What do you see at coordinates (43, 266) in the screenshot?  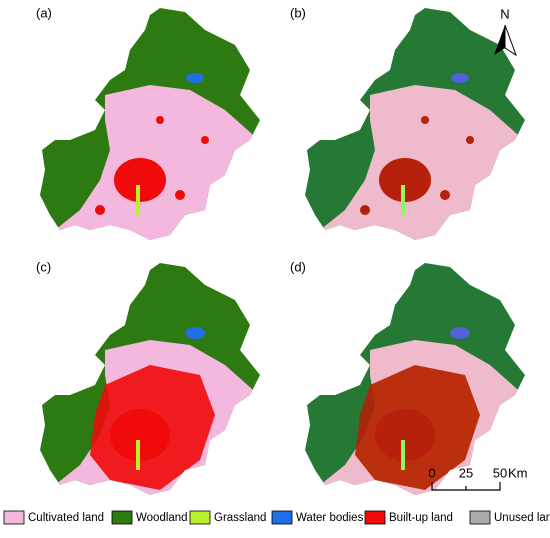 I see `panel-label: (c)` at bounding box center [43, 266].